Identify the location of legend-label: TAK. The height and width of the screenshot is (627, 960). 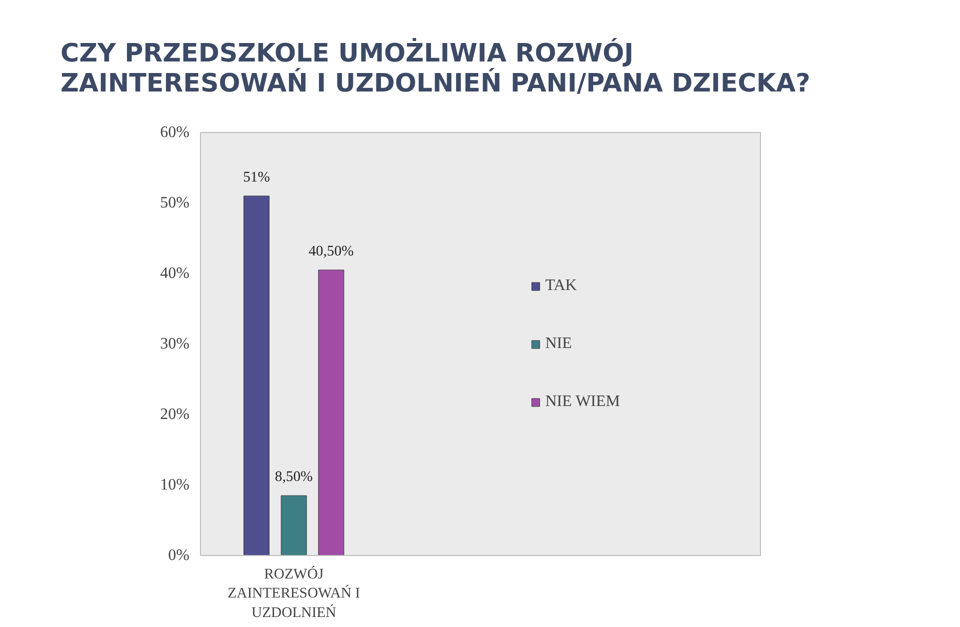
(561, 285).